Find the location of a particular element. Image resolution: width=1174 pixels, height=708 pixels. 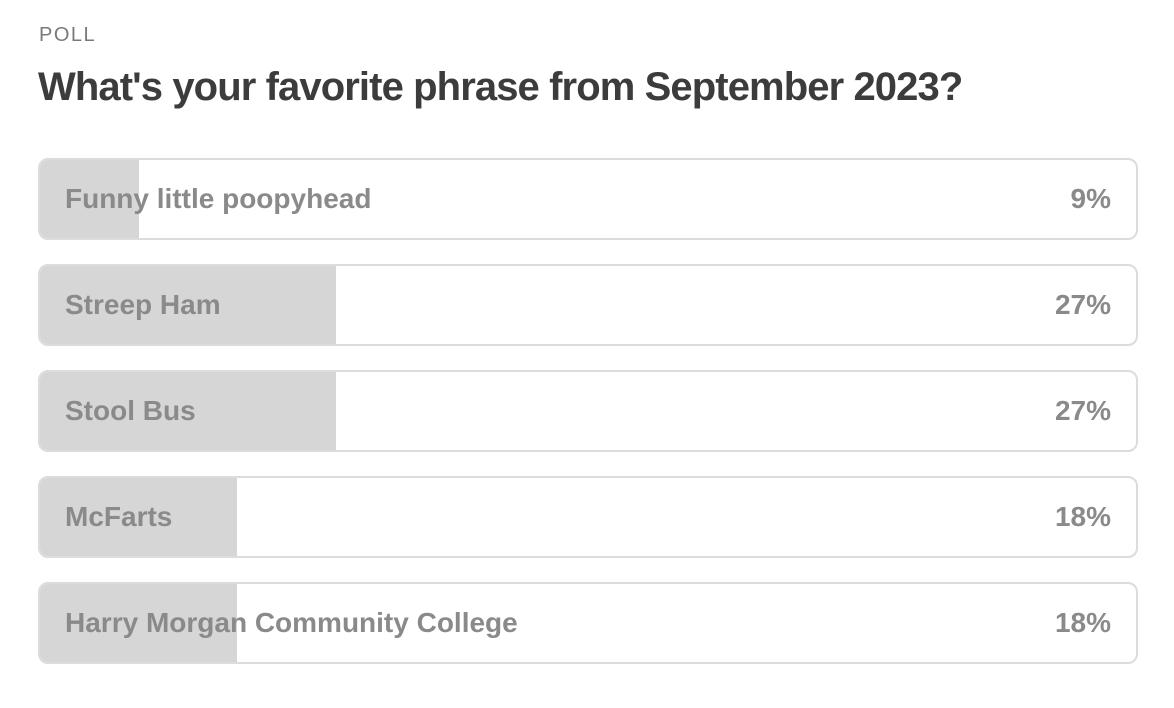

poll-option-label: Stool Bus is located at coordinates (130, 410).